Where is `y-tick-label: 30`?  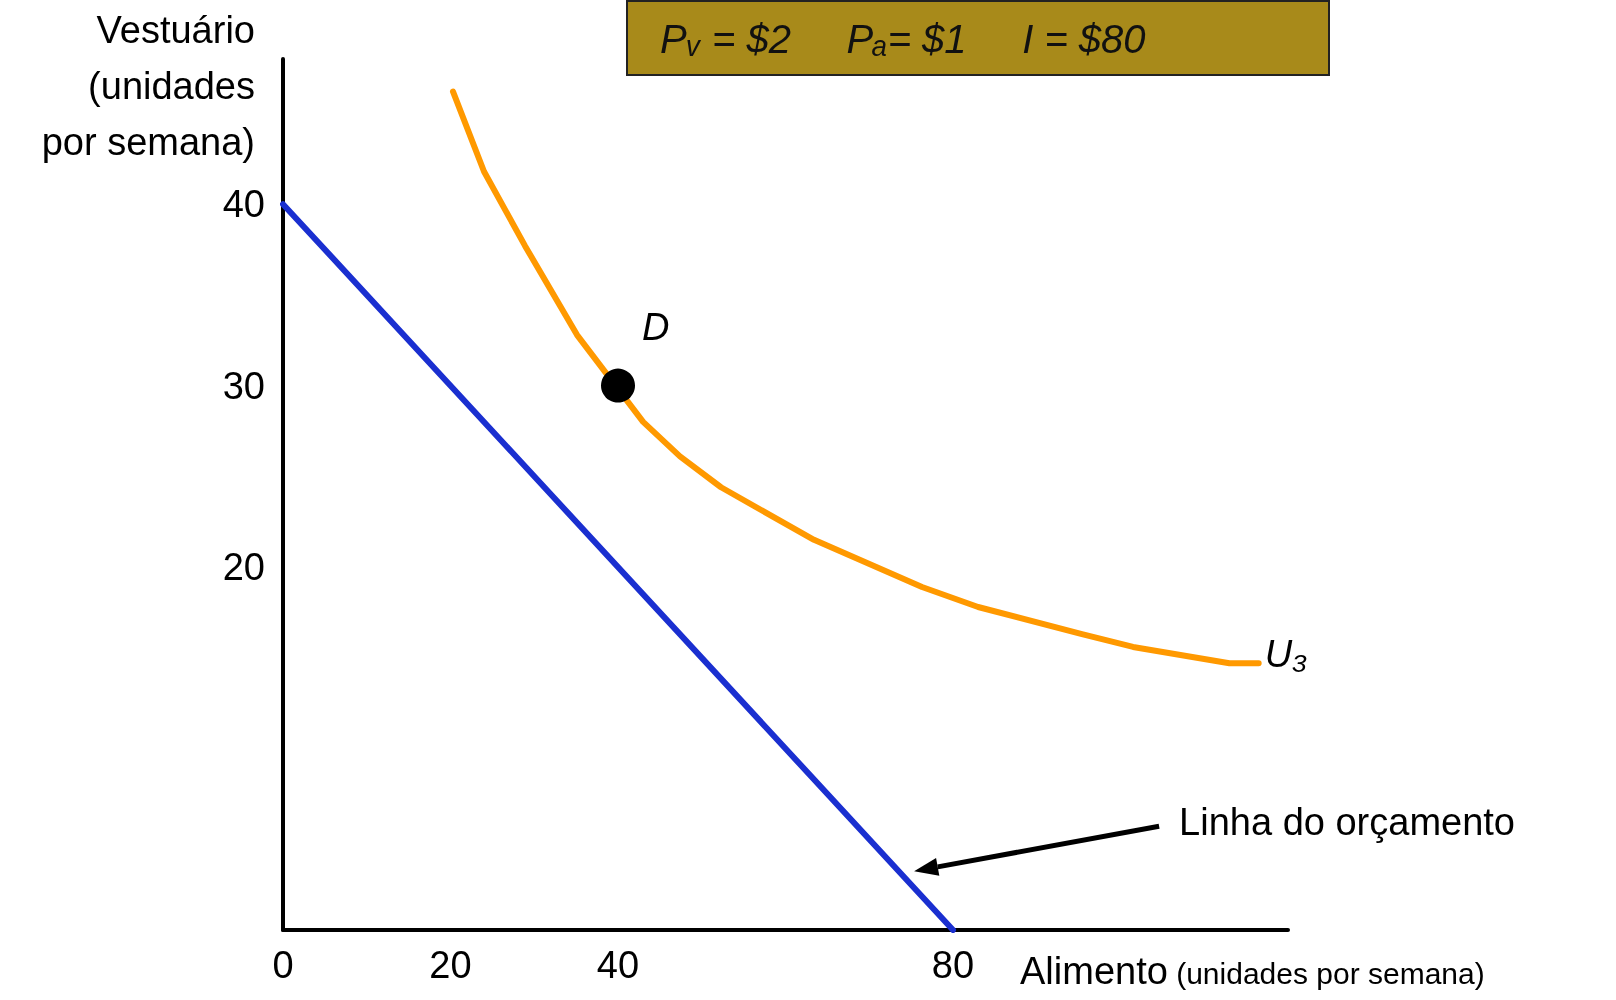
y-tick-label: 30 is located at coordinates (243, 385).